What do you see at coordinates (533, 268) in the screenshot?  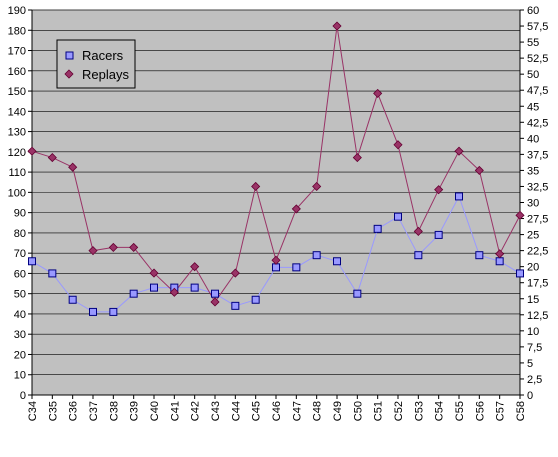 I see `right-tick-label: 20` at bounding box center [533, 268].